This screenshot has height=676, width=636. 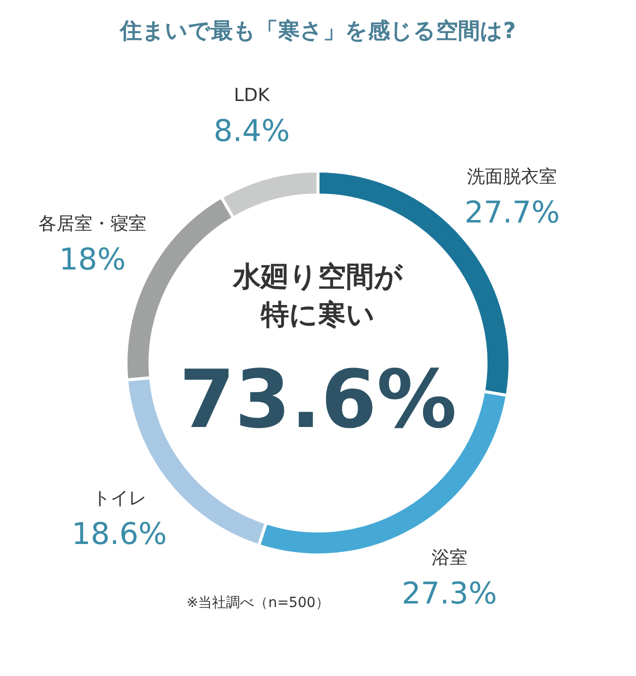 I want to click on slice-label: トイレ, so click(x=119, y=499).